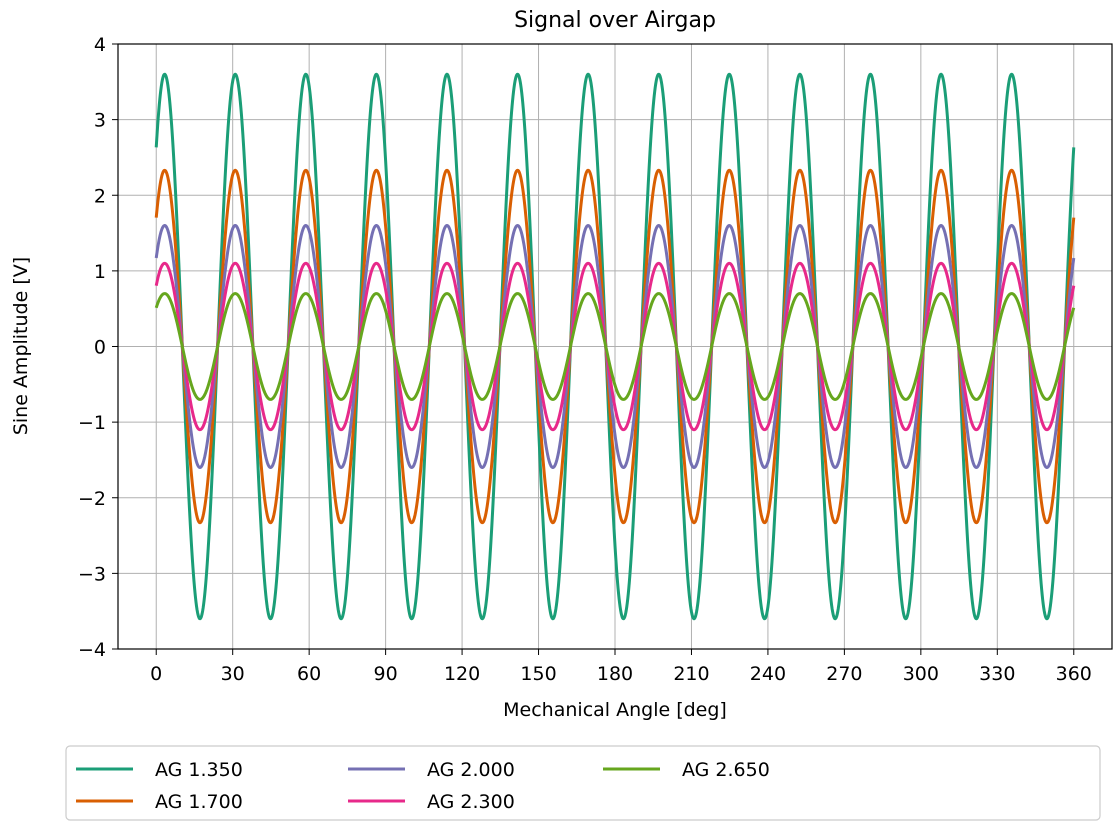 The height and width of the screenshot is (823, 1113). Describe the element at coordinates (471, 802) in the screenshot. I see `legend-label: AG 2.300` at that location.